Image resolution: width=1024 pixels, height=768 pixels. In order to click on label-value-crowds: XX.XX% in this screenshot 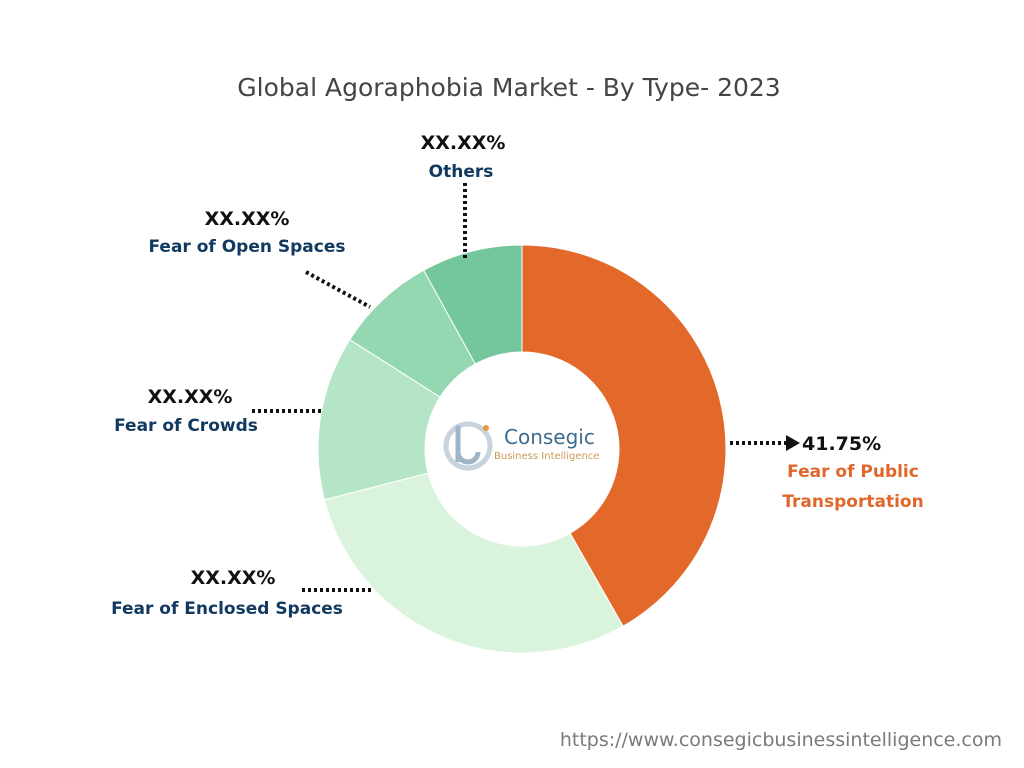, I will do `click(190, 397)`.